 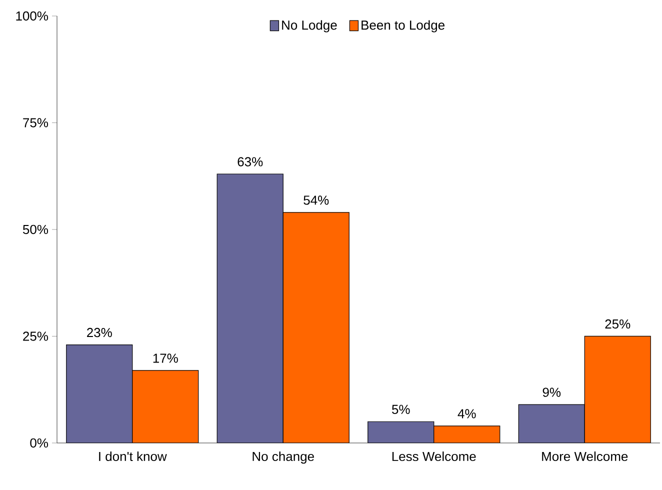 What do you see at coordinates (35, 229) in the screenshot?
I see `y-tick-label: 50%` at bounding box center [35, 229].